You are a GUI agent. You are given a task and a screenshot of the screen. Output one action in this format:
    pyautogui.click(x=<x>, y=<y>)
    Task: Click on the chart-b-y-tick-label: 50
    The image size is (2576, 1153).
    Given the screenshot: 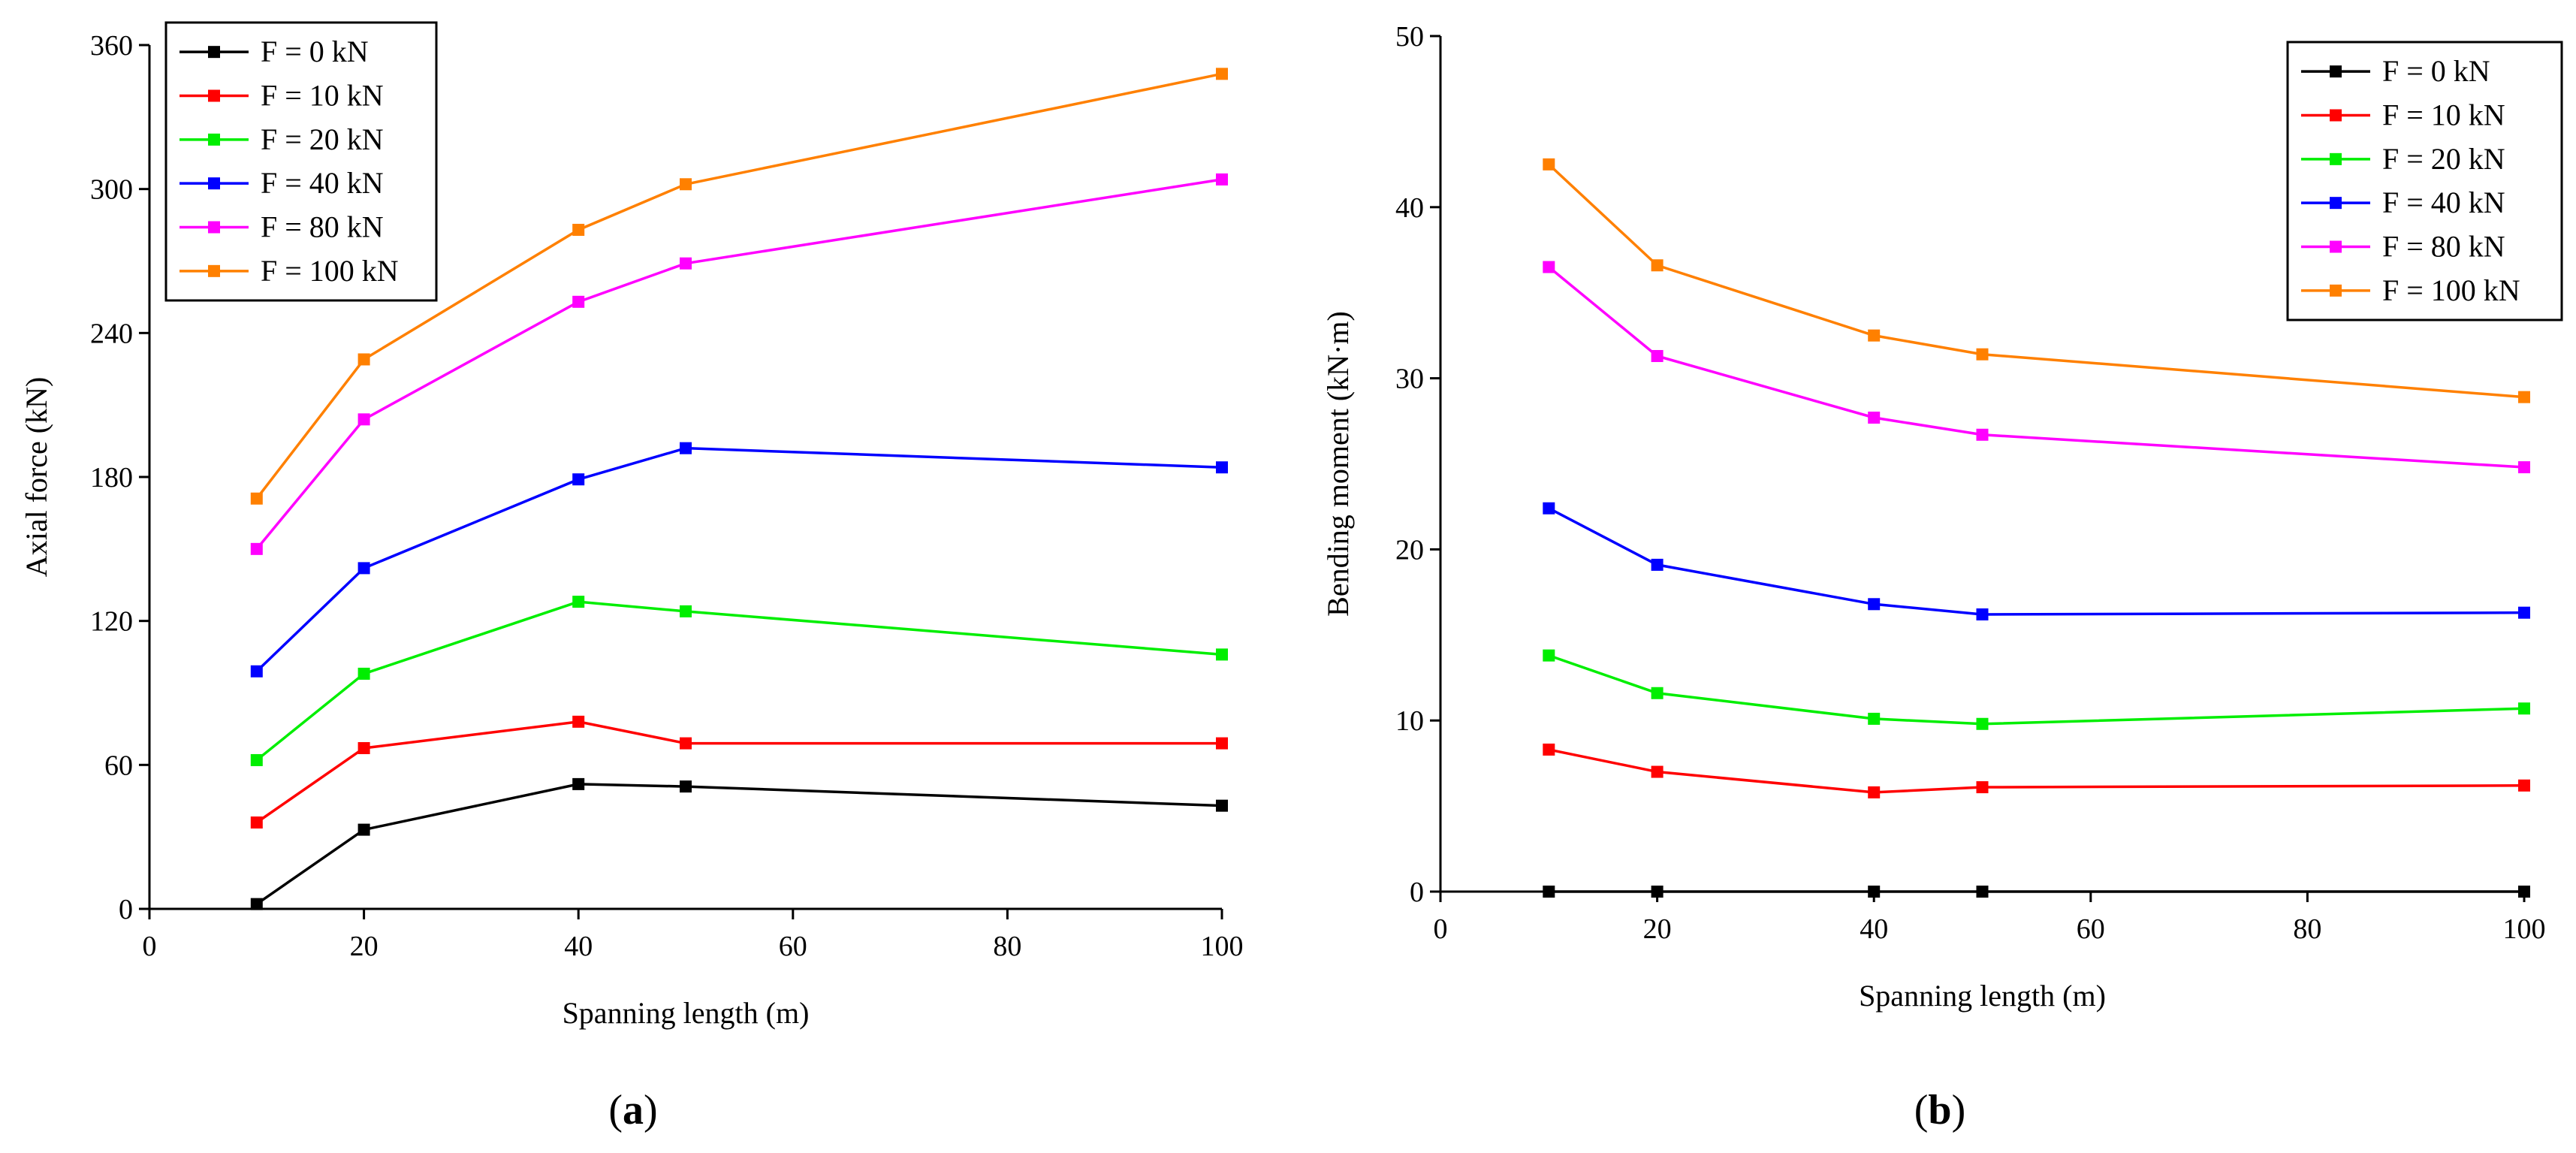 What is the action you would take?
    pyautogui.click(x=1409, y=37)
    